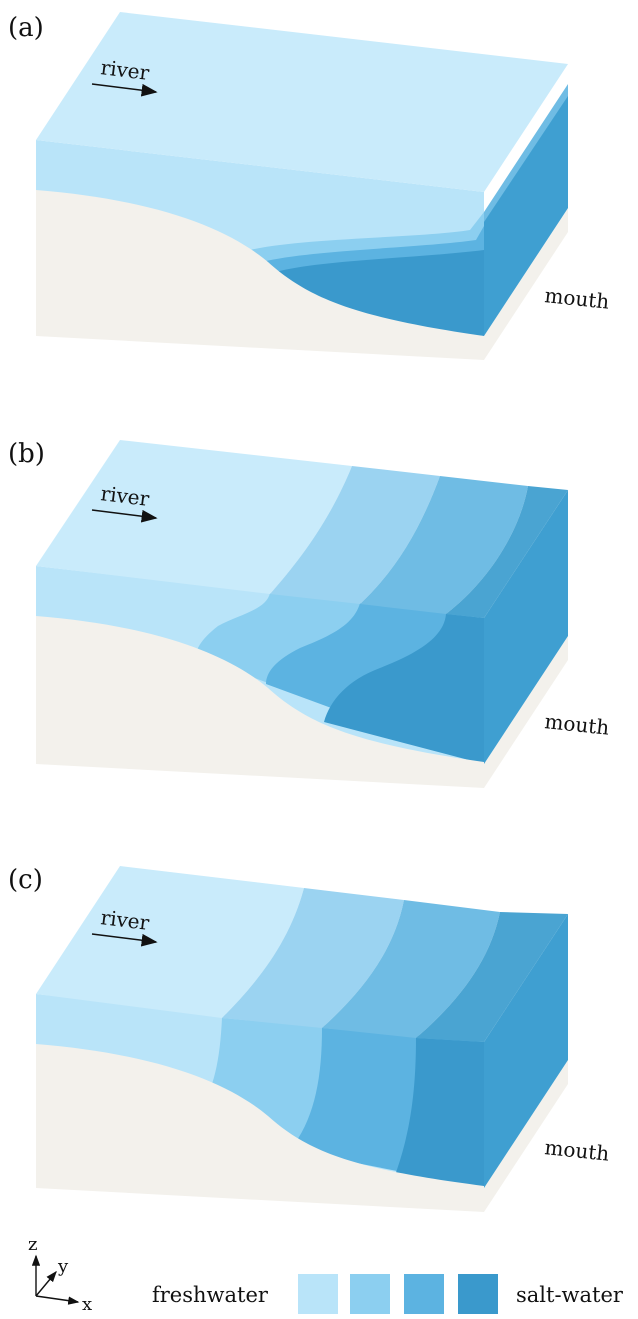  What do you see at coordinates (380, 293) in the screenshot?
I see `panel-a-wedge-salt` at bounding box center [380, 293].